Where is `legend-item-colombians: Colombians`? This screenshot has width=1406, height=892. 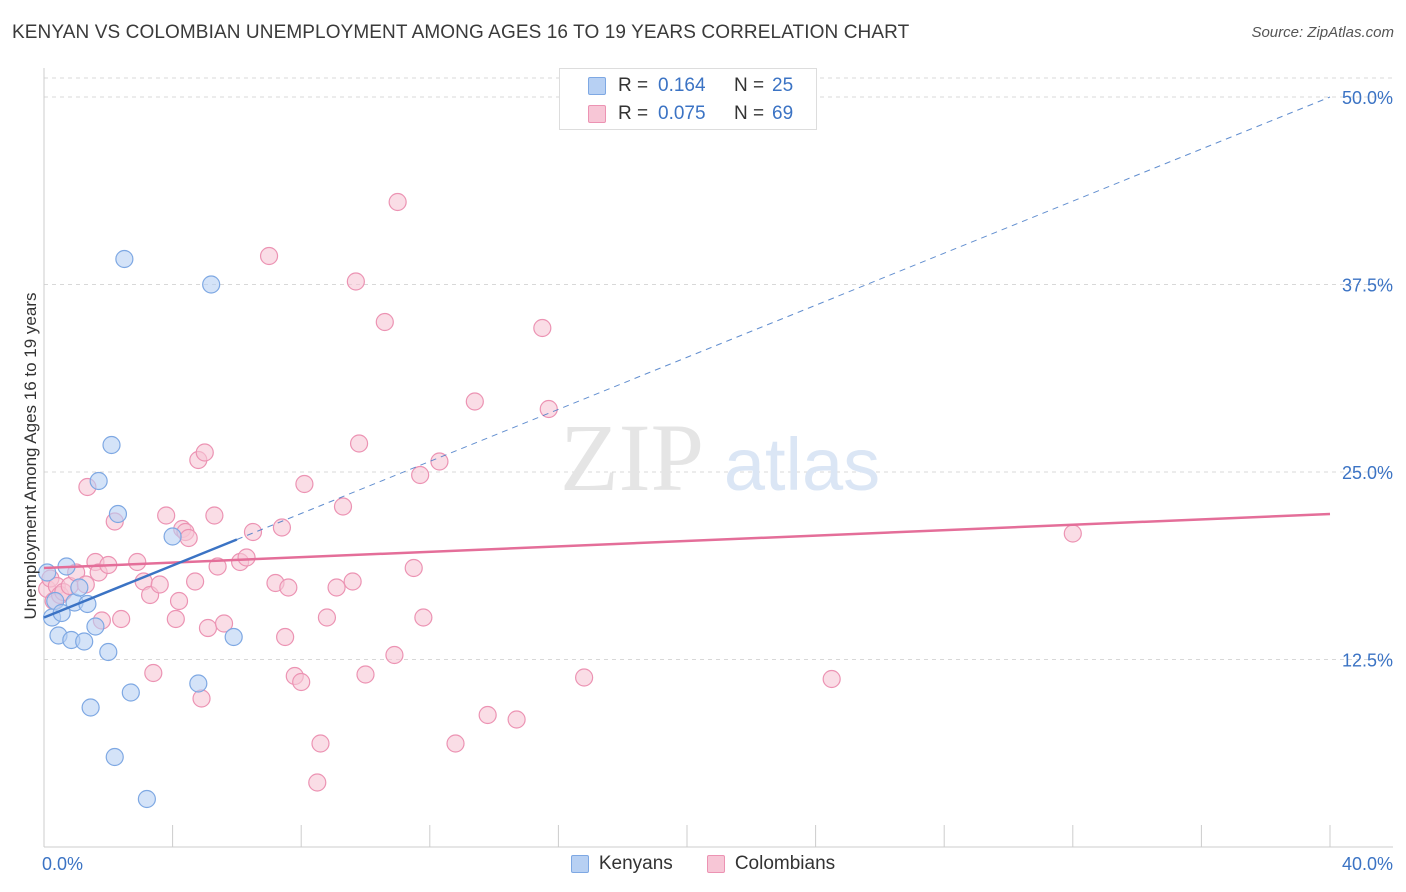
legend-item-colombians: Colombians is located at coordinates (771, 864).